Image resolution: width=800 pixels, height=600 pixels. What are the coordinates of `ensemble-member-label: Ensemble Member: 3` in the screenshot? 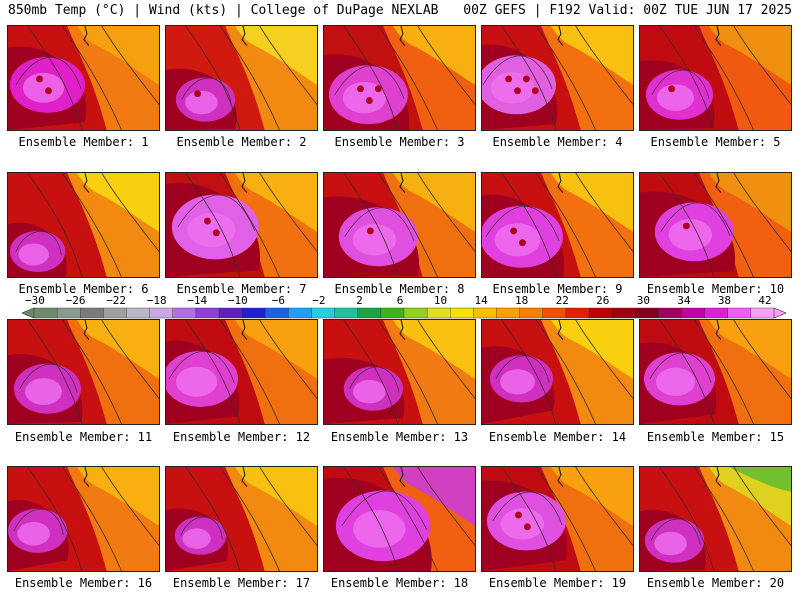 It's located at (399, 142).